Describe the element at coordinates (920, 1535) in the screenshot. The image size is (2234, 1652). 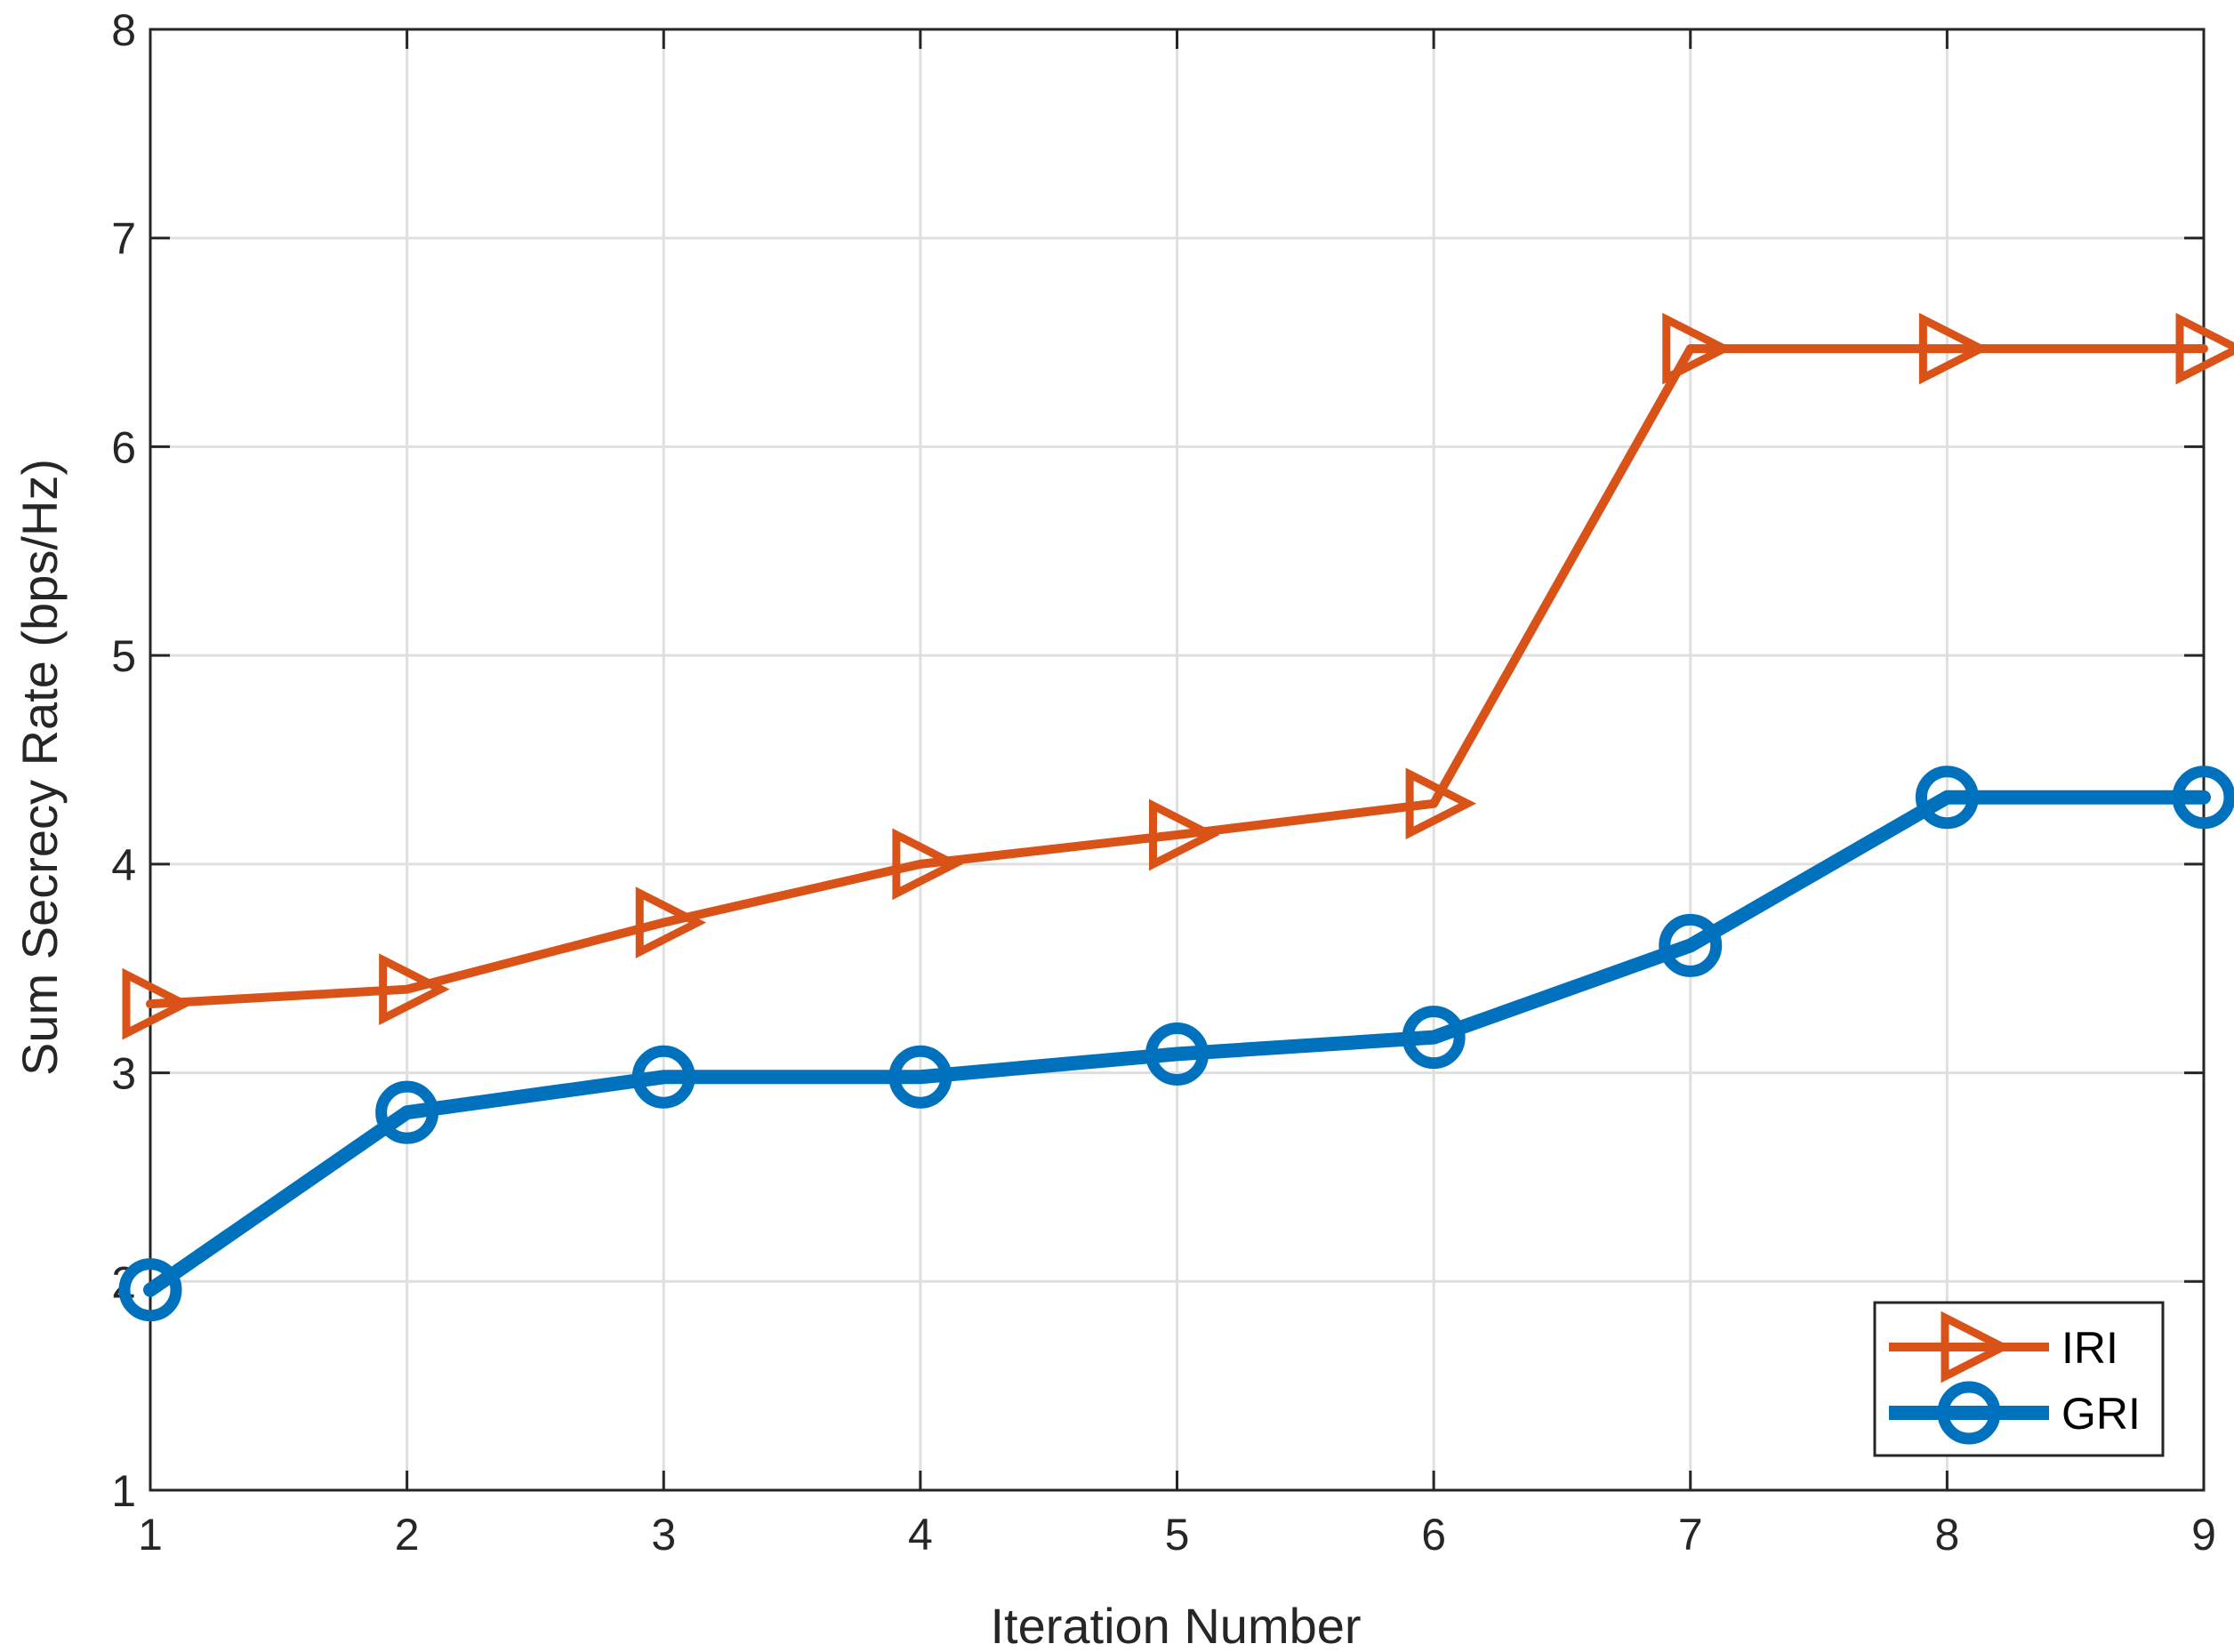
I see `x-tick-label: 4` at that location.